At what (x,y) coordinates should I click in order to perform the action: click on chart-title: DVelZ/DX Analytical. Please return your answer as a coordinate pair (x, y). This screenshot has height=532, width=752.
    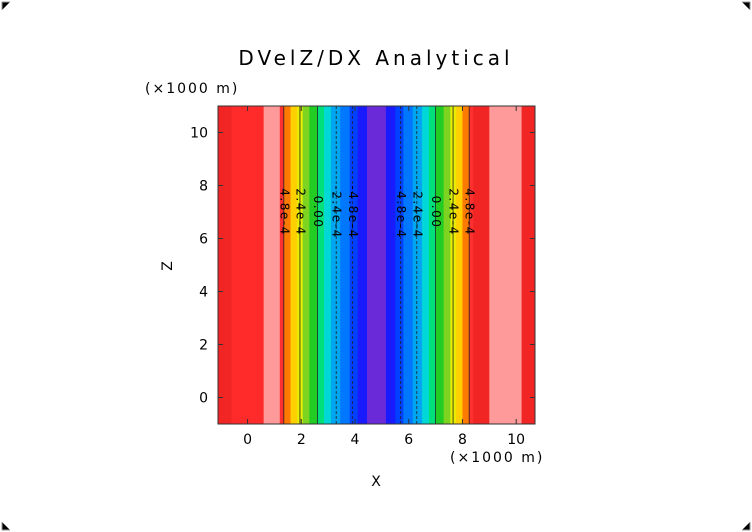
    Looking at the image, I should click on (375, 58).